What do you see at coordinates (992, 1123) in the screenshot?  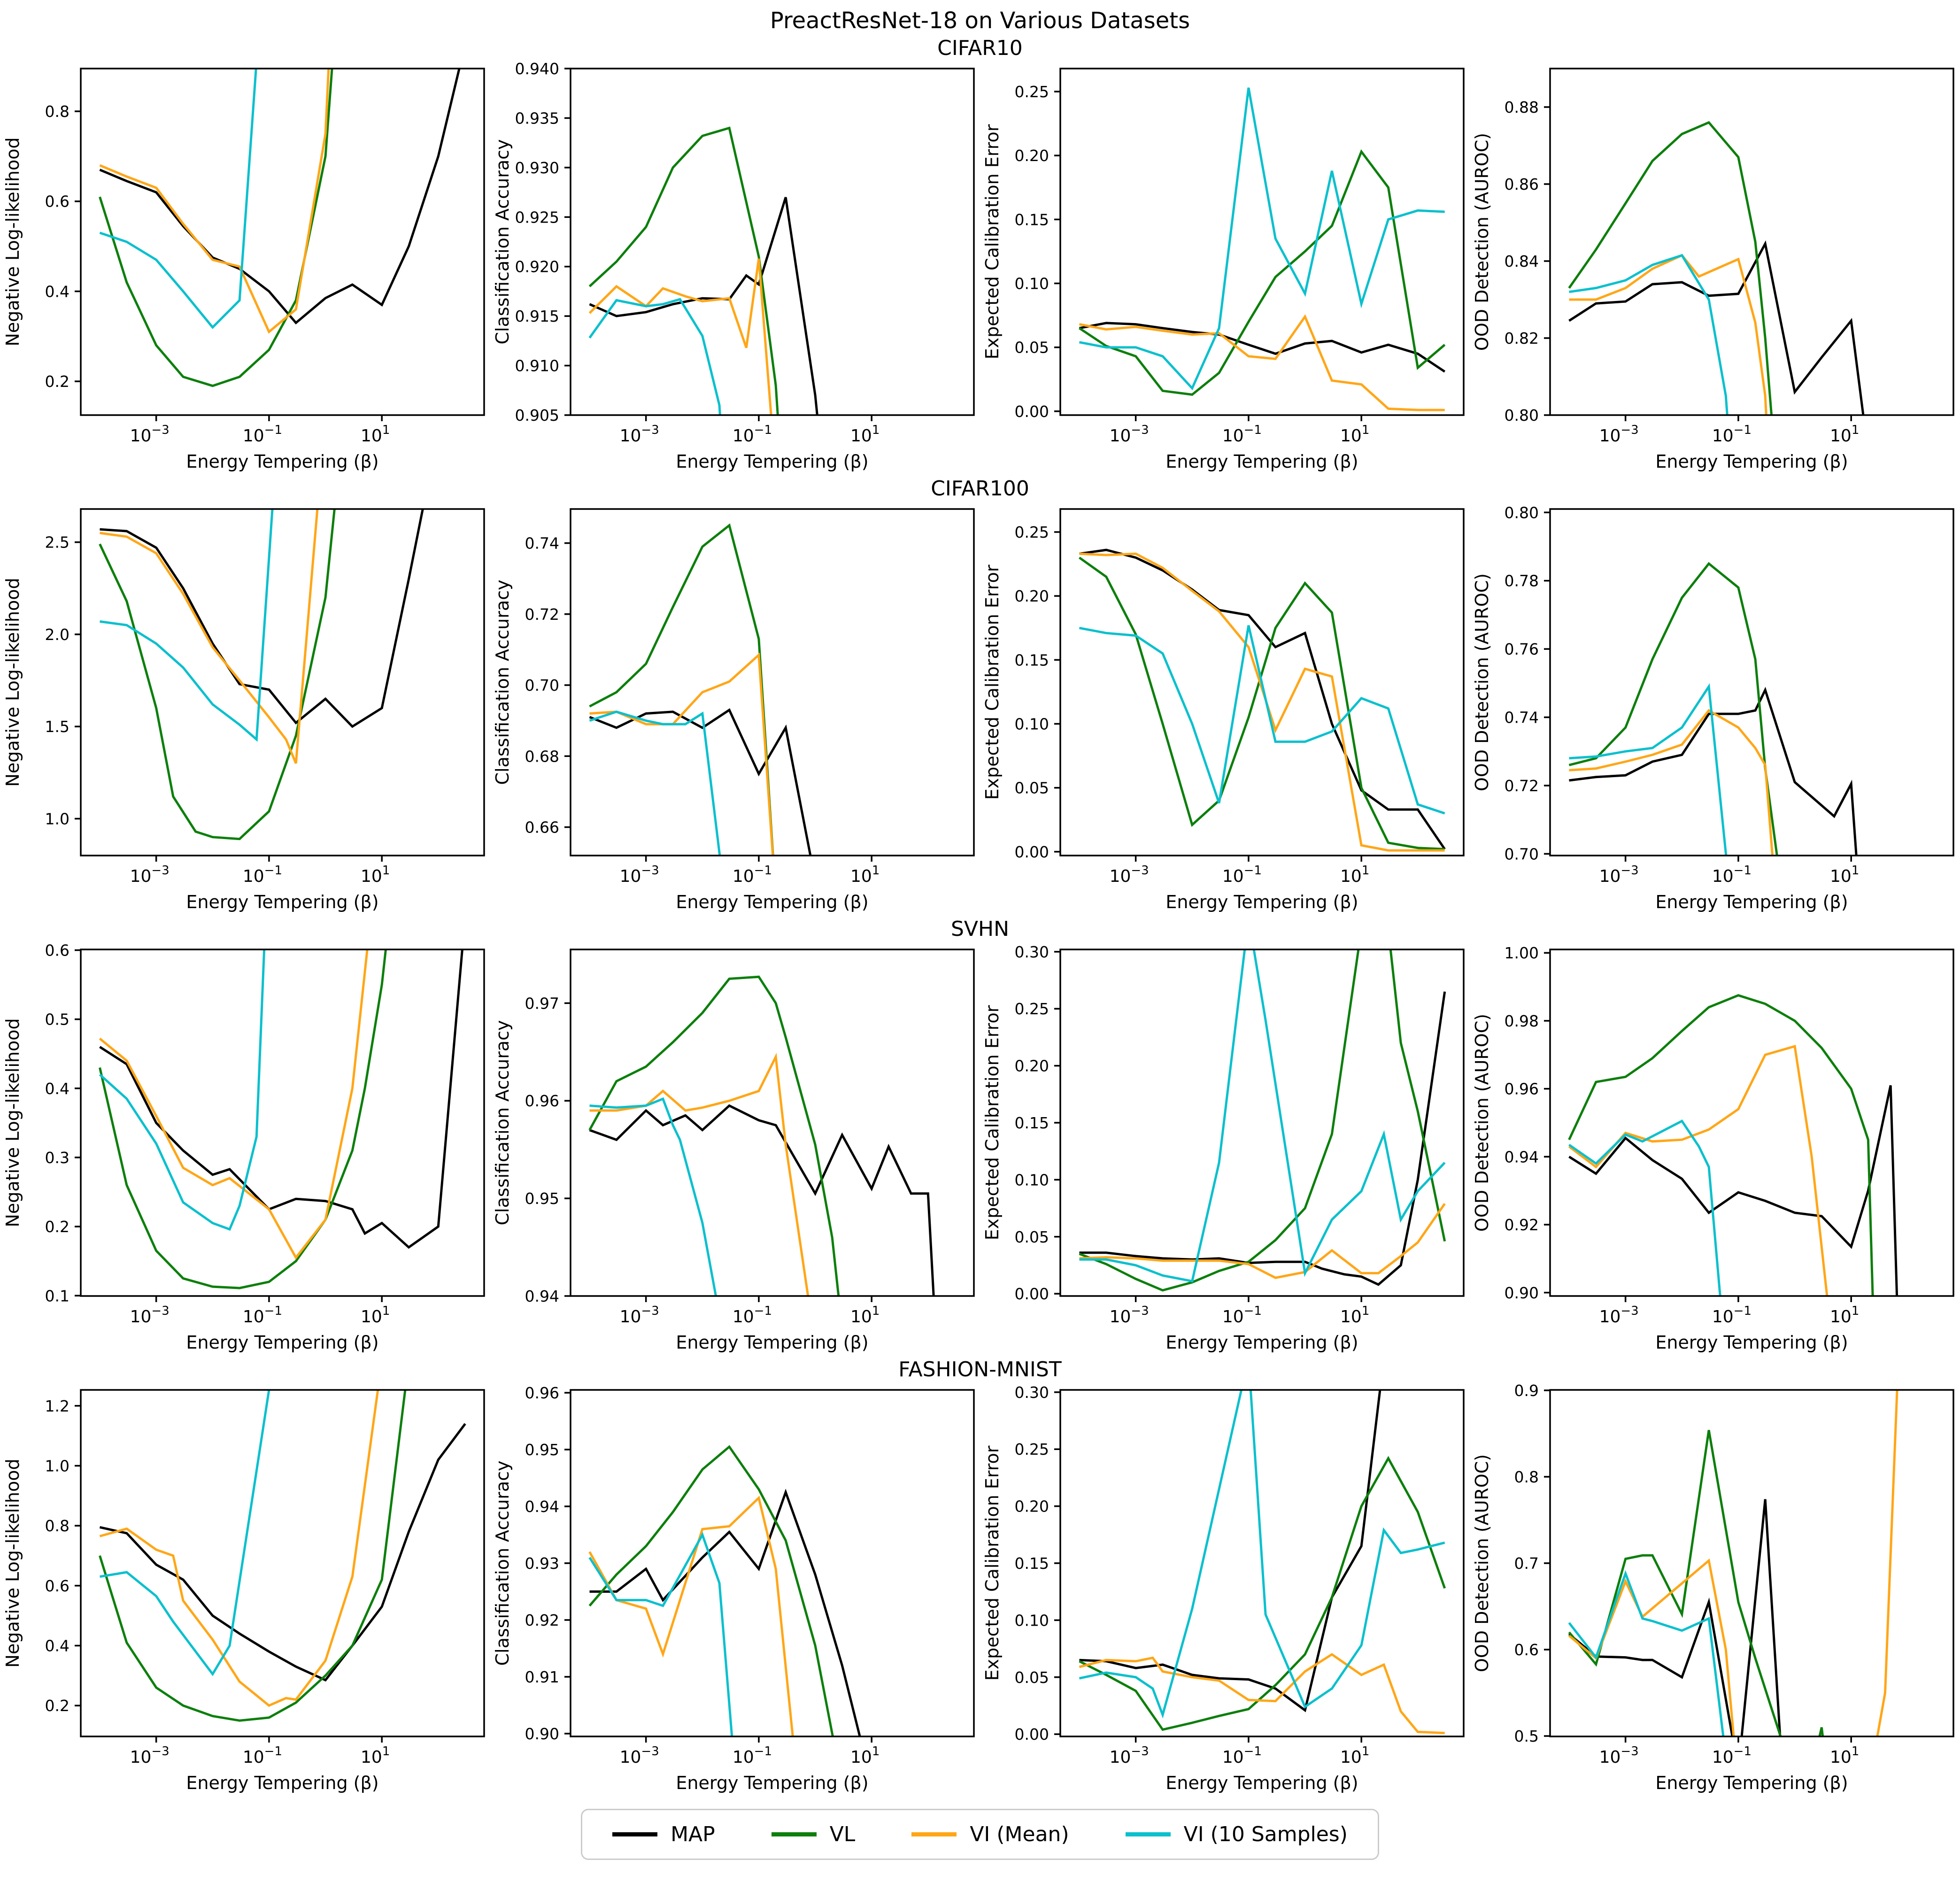 I see `y-axis-label: Expected Calibration Error` at bounding box center [992, 1123].